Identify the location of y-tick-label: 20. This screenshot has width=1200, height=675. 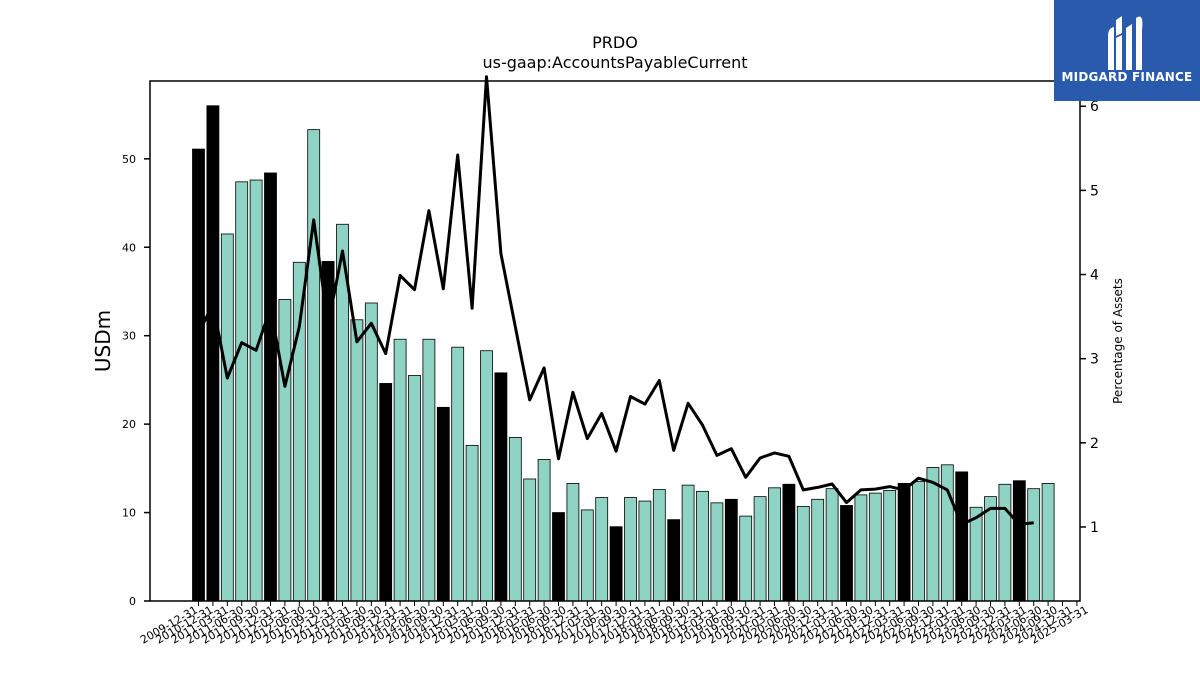
(129, 424).